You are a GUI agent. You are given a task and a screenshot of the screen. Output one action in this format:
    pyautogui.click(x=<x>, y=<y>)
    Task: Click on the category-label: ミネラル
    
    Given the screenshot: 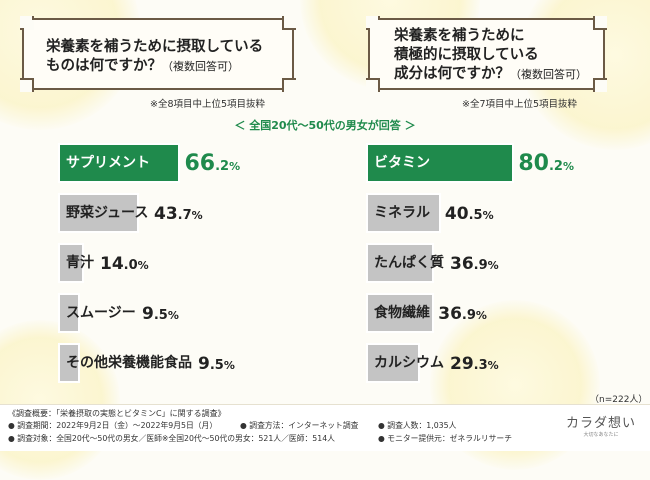 What is the action you would take?
    pyautogui.click(x=402, y=213)
    